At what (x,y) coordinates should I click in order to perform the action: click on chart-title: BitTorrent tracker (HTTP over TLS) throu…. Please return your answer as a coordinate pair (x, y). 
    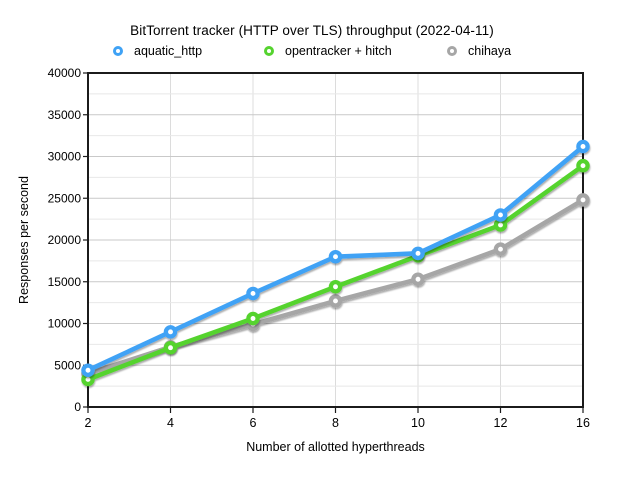
    Looking at the image, I should click on (312, 30).